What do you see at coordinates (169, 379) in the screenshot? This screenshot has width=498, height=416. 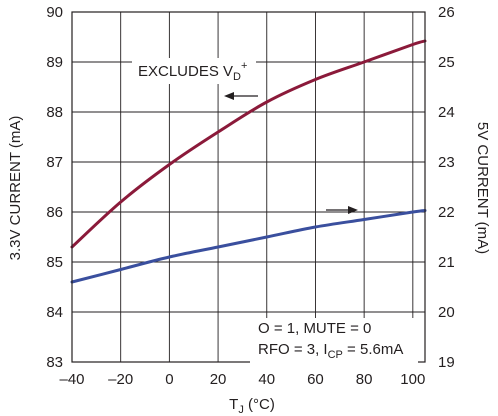 I see `x-tick-label: 0` at bounding box center [169, 379].